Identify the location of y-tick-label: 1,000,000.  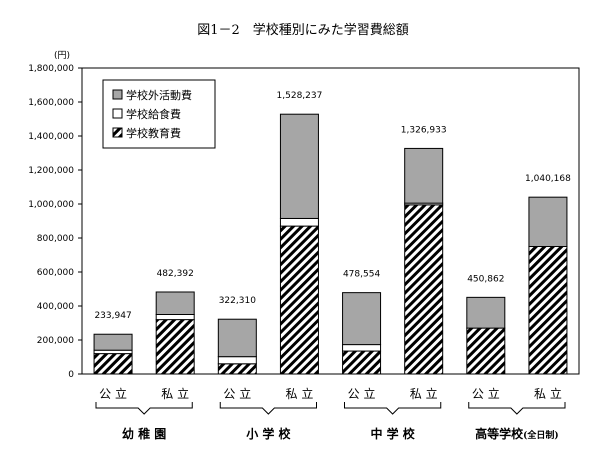
(51, 205).